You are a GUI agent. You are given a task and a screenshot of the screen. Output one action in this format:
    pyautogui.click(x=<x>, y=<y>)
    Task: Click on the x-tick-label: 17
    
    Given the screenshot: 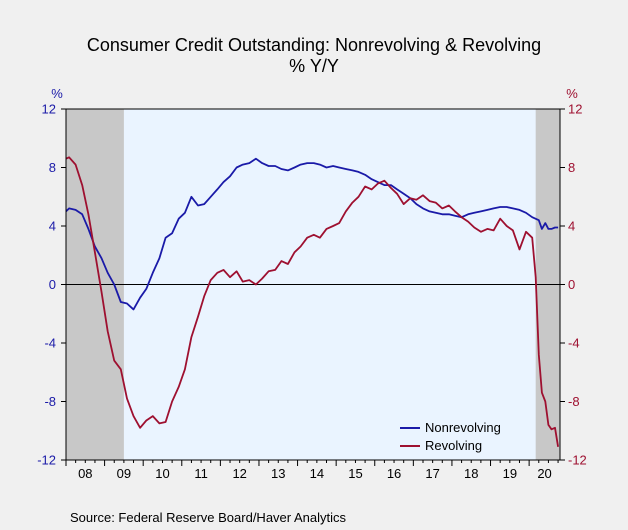 What is the action you would take?
    pyautogui.click(x=432, y=473)
    